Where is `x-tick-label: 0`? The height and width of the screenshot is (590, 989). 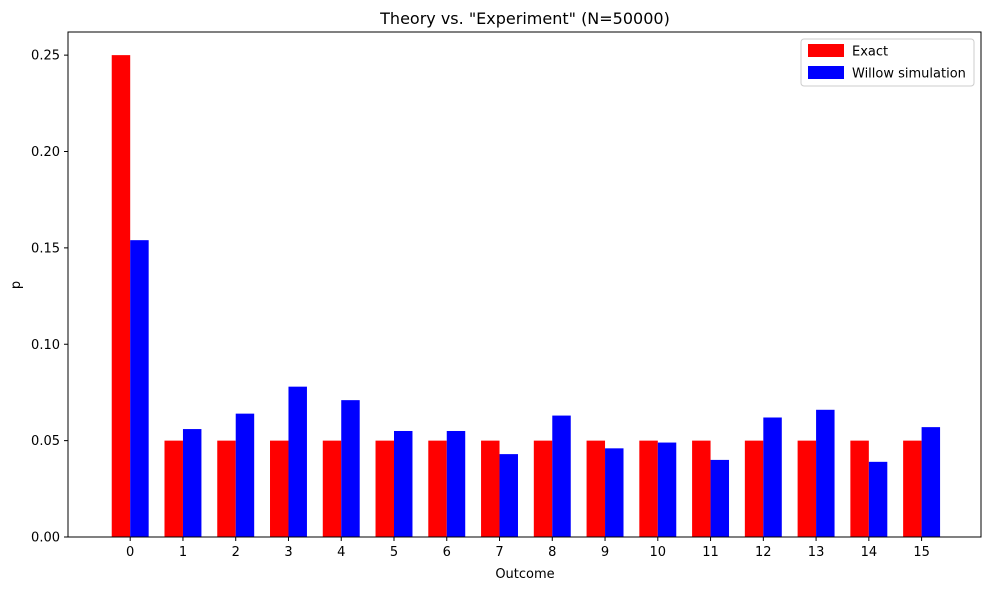
x-tick-label: 0 is located at coordinates (130, 552).